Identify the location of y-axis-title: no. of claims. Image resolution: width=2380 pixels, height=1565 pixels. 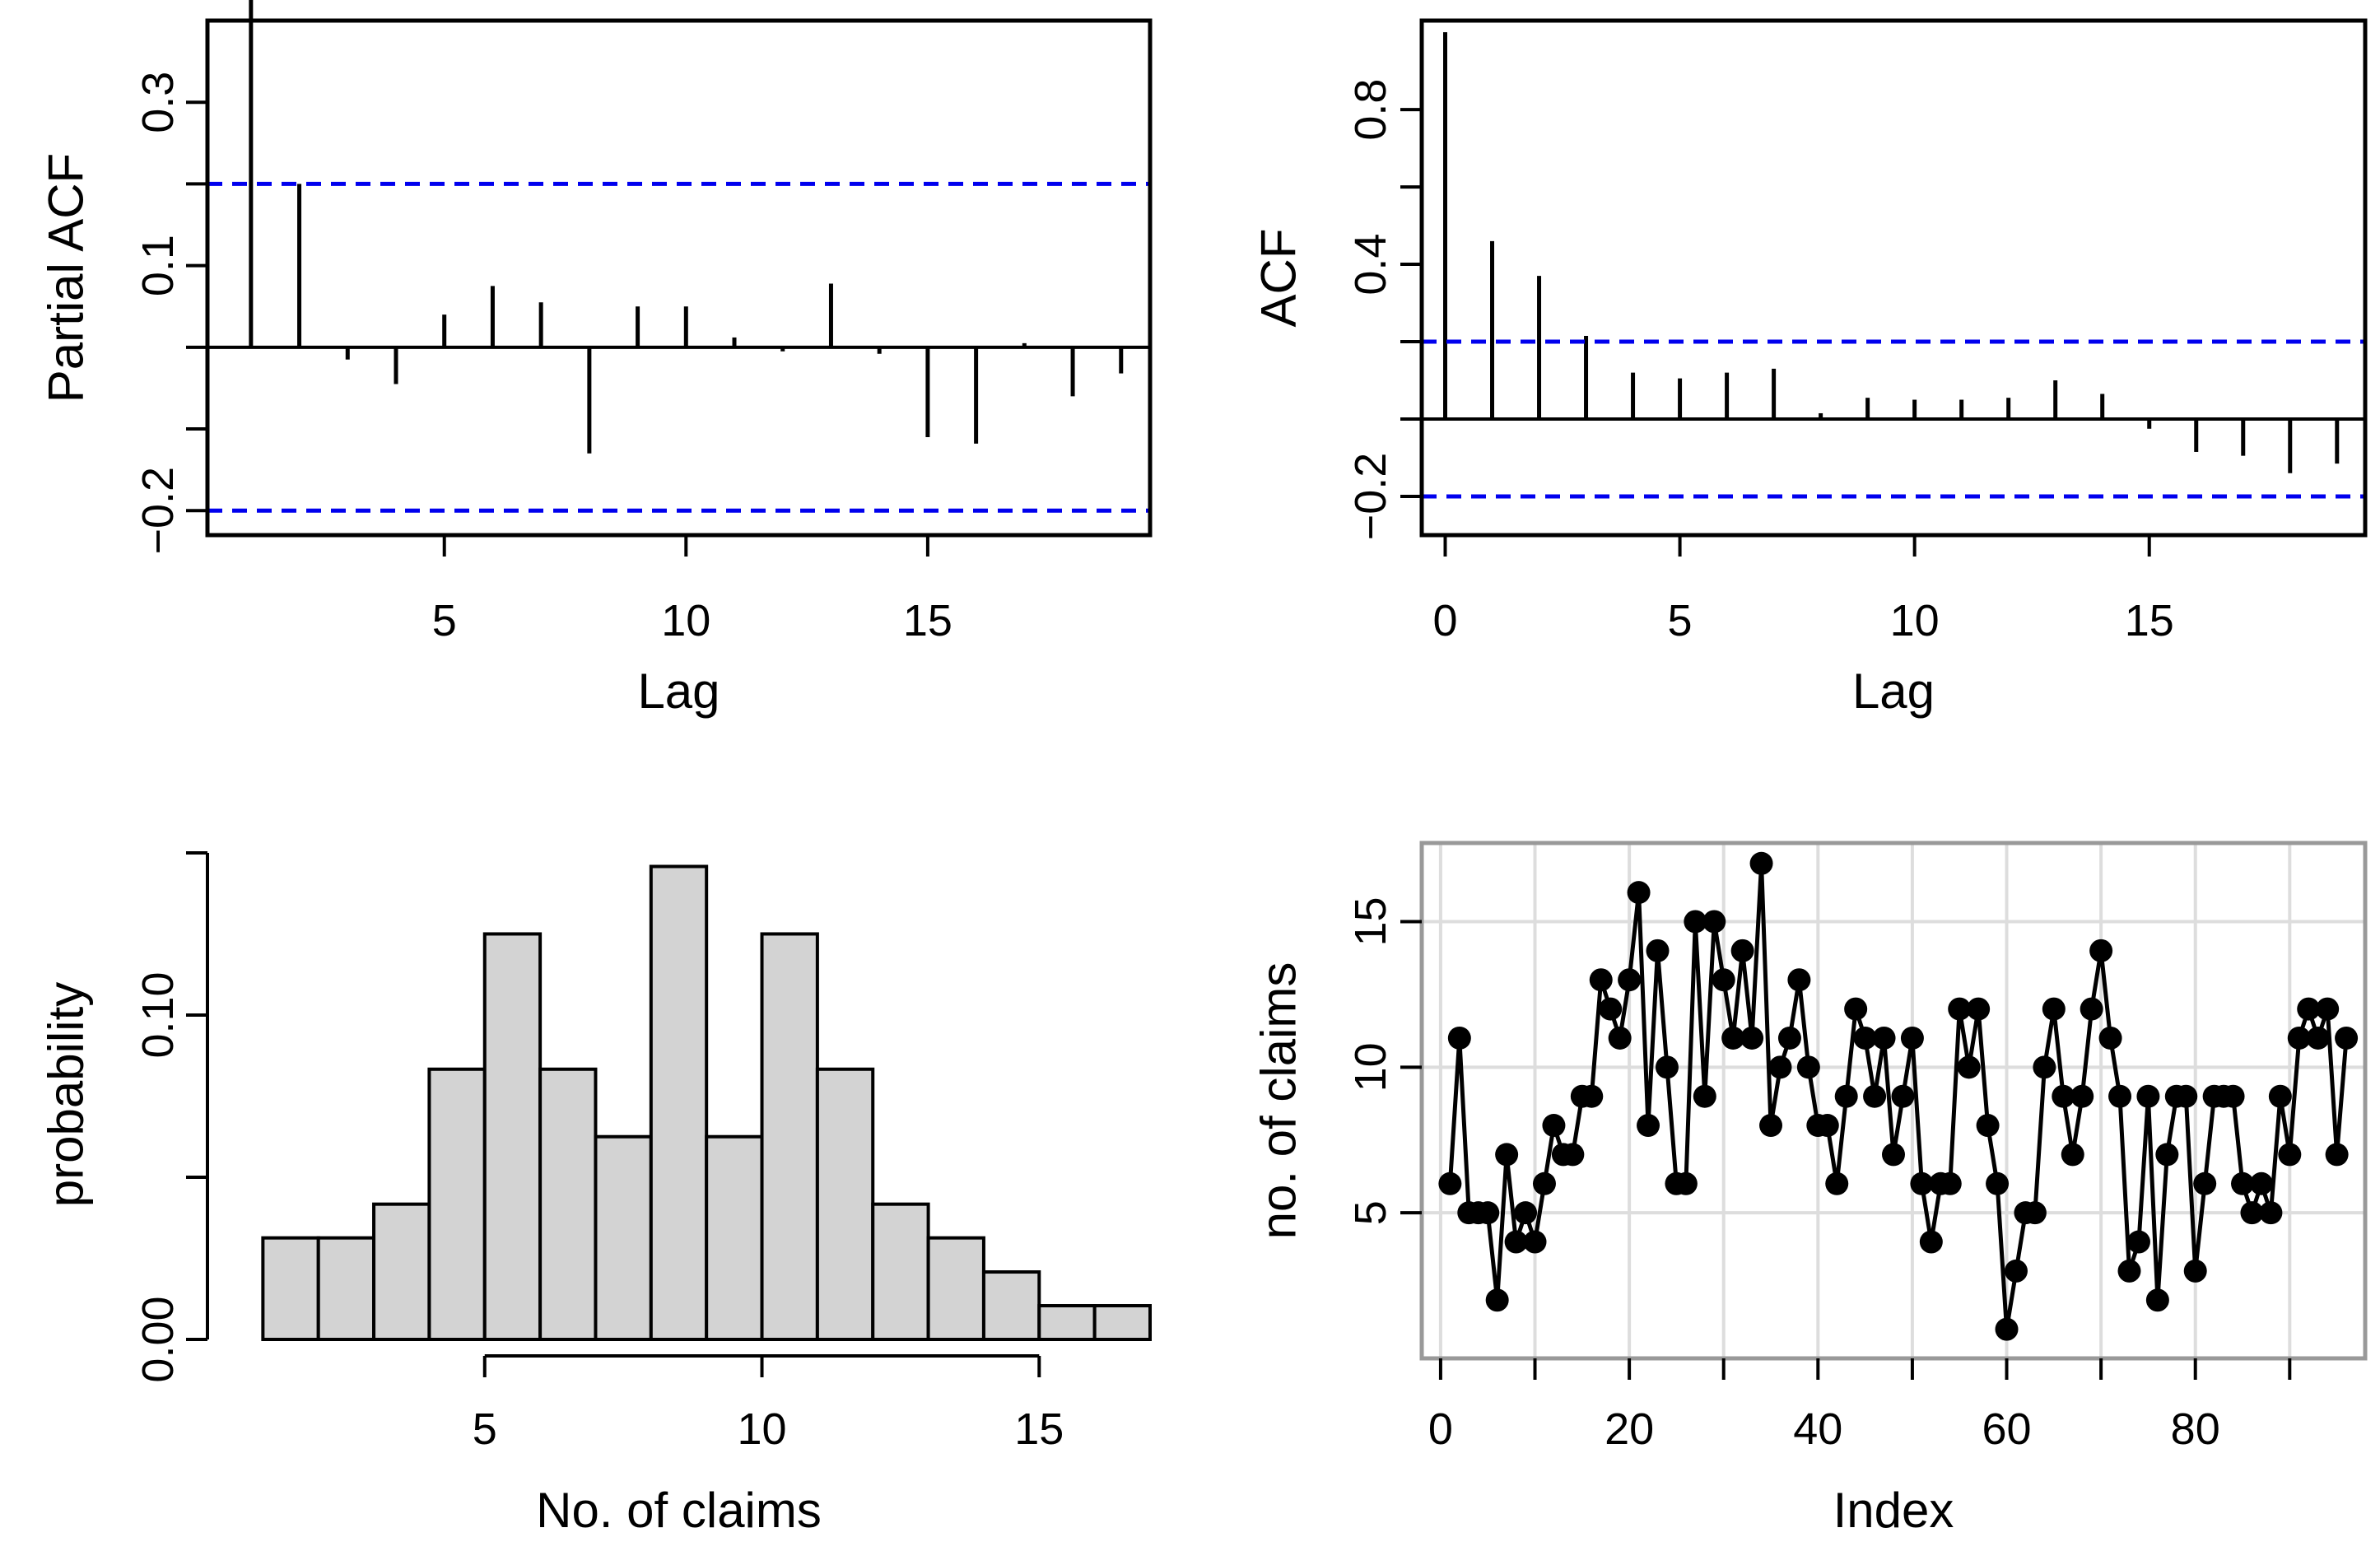
(1278, 1101).